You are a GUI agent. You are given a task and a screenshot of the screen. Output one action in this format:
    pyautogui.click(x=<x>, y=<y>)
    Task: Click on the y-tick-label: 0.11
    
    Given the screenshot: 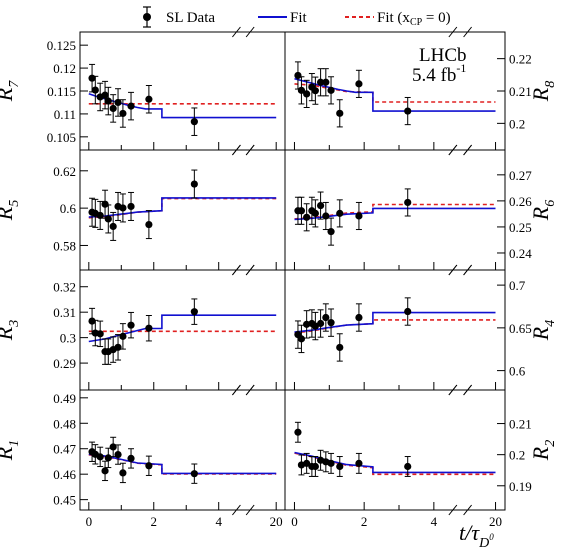 What is the action you would take?
    pyautogui.click(x=65, y=114)
    